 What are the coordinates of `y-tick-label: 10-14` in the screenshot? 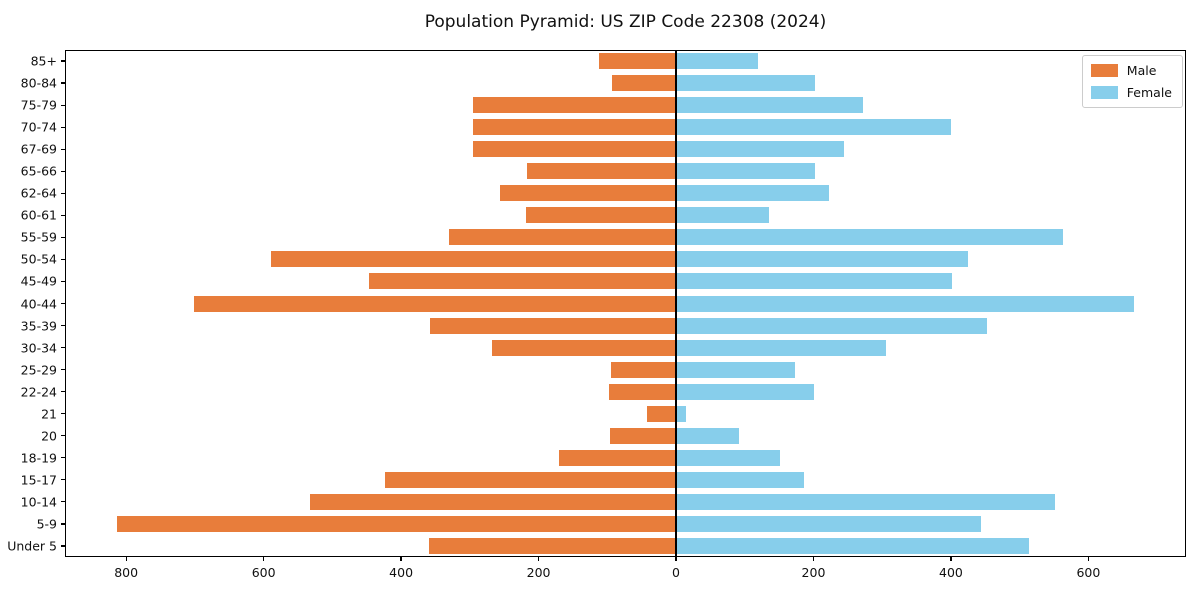 It's located at (38, 502).